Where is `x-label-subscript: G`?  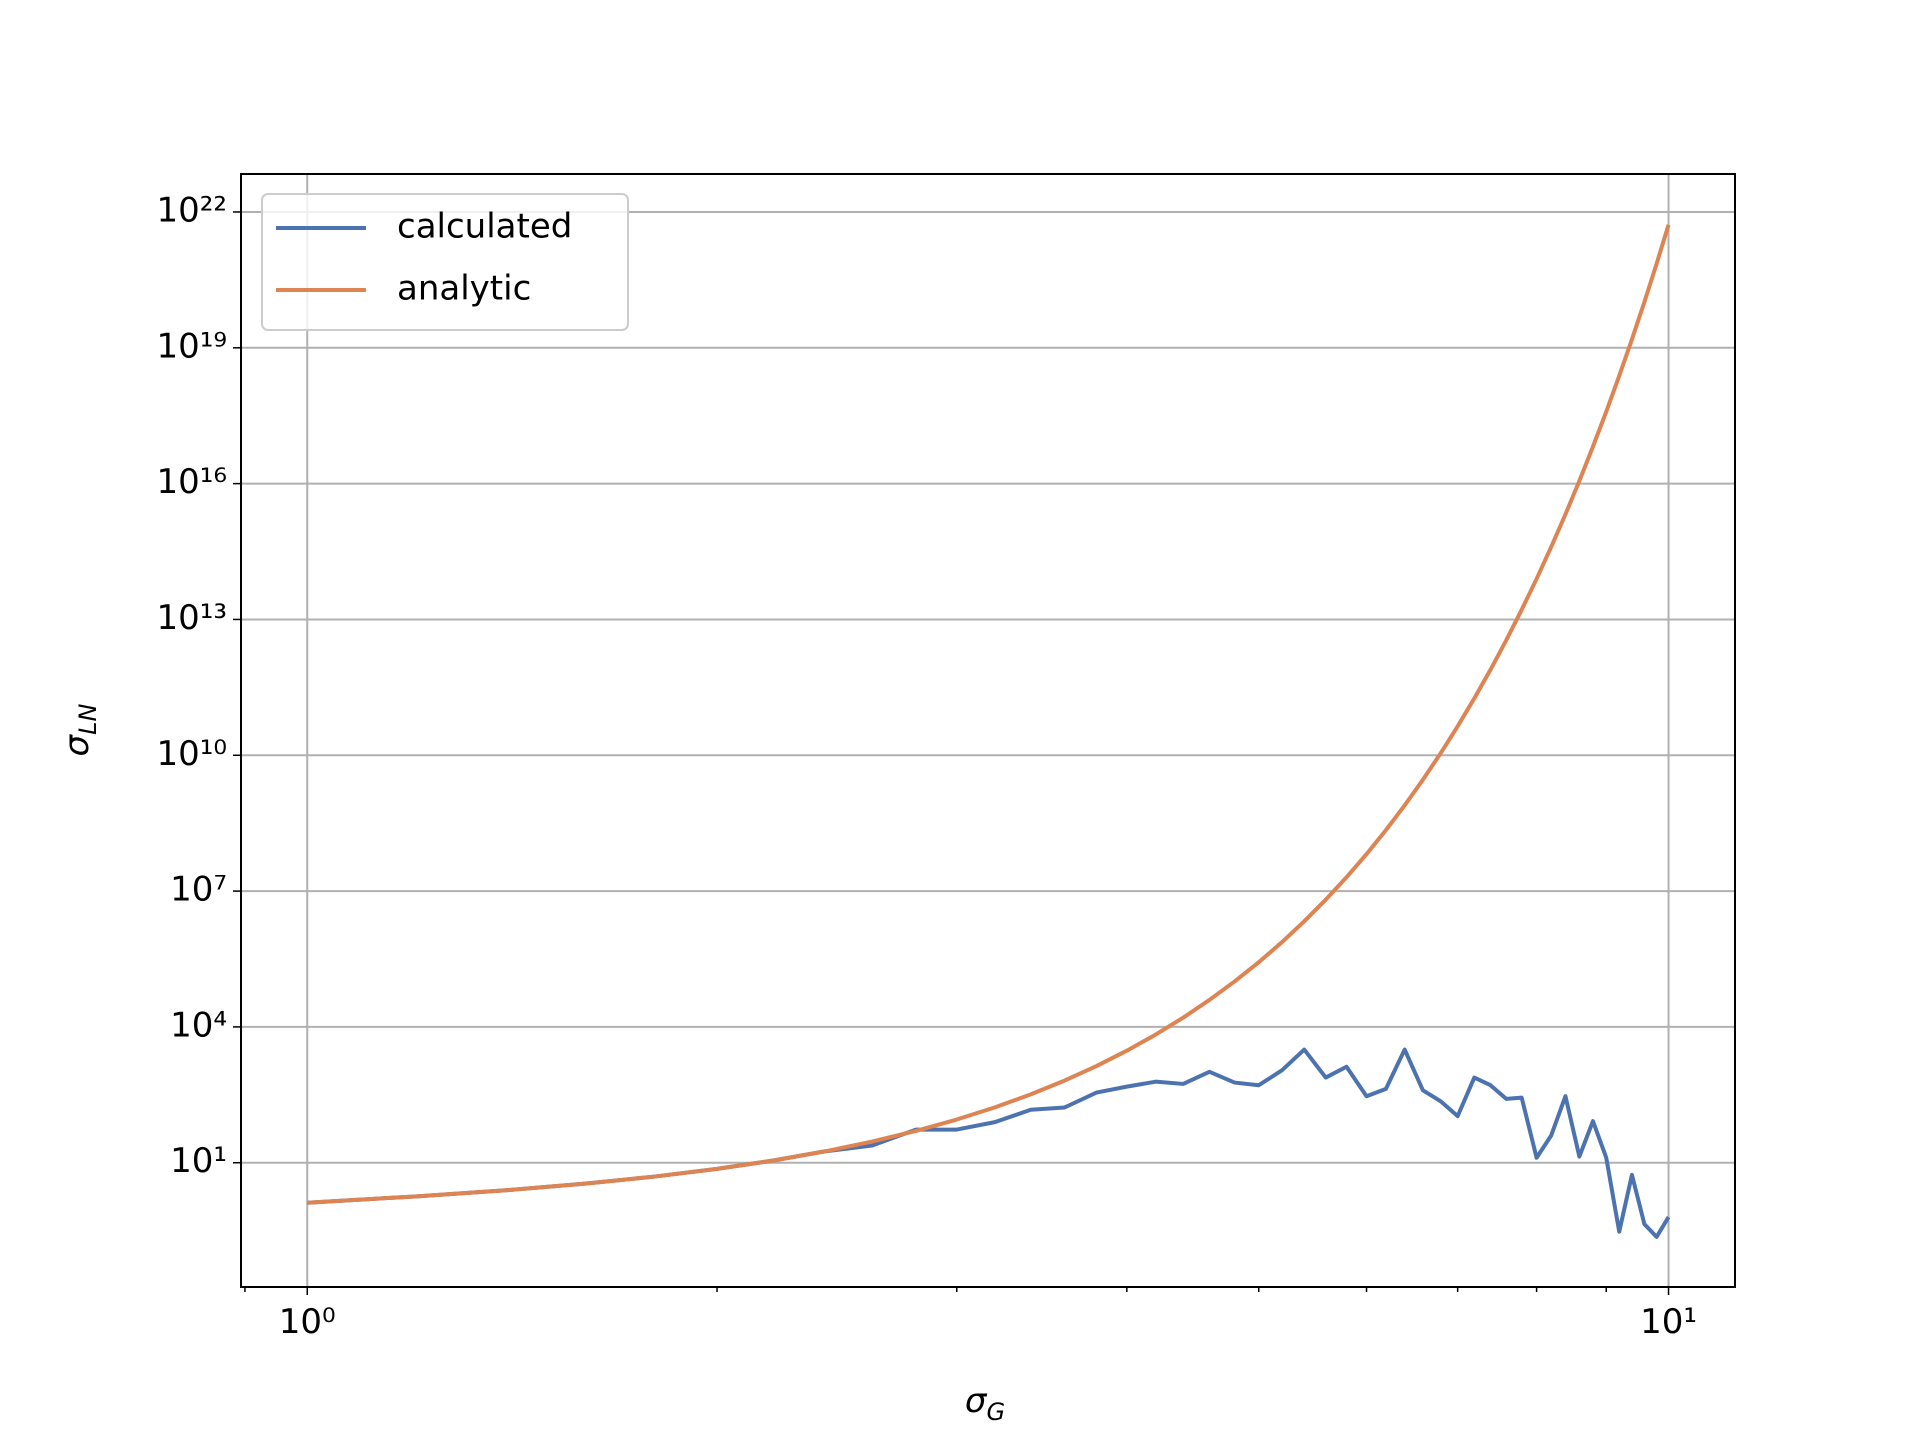 x-label-subscript: G is located at coordinates (995, 1412).